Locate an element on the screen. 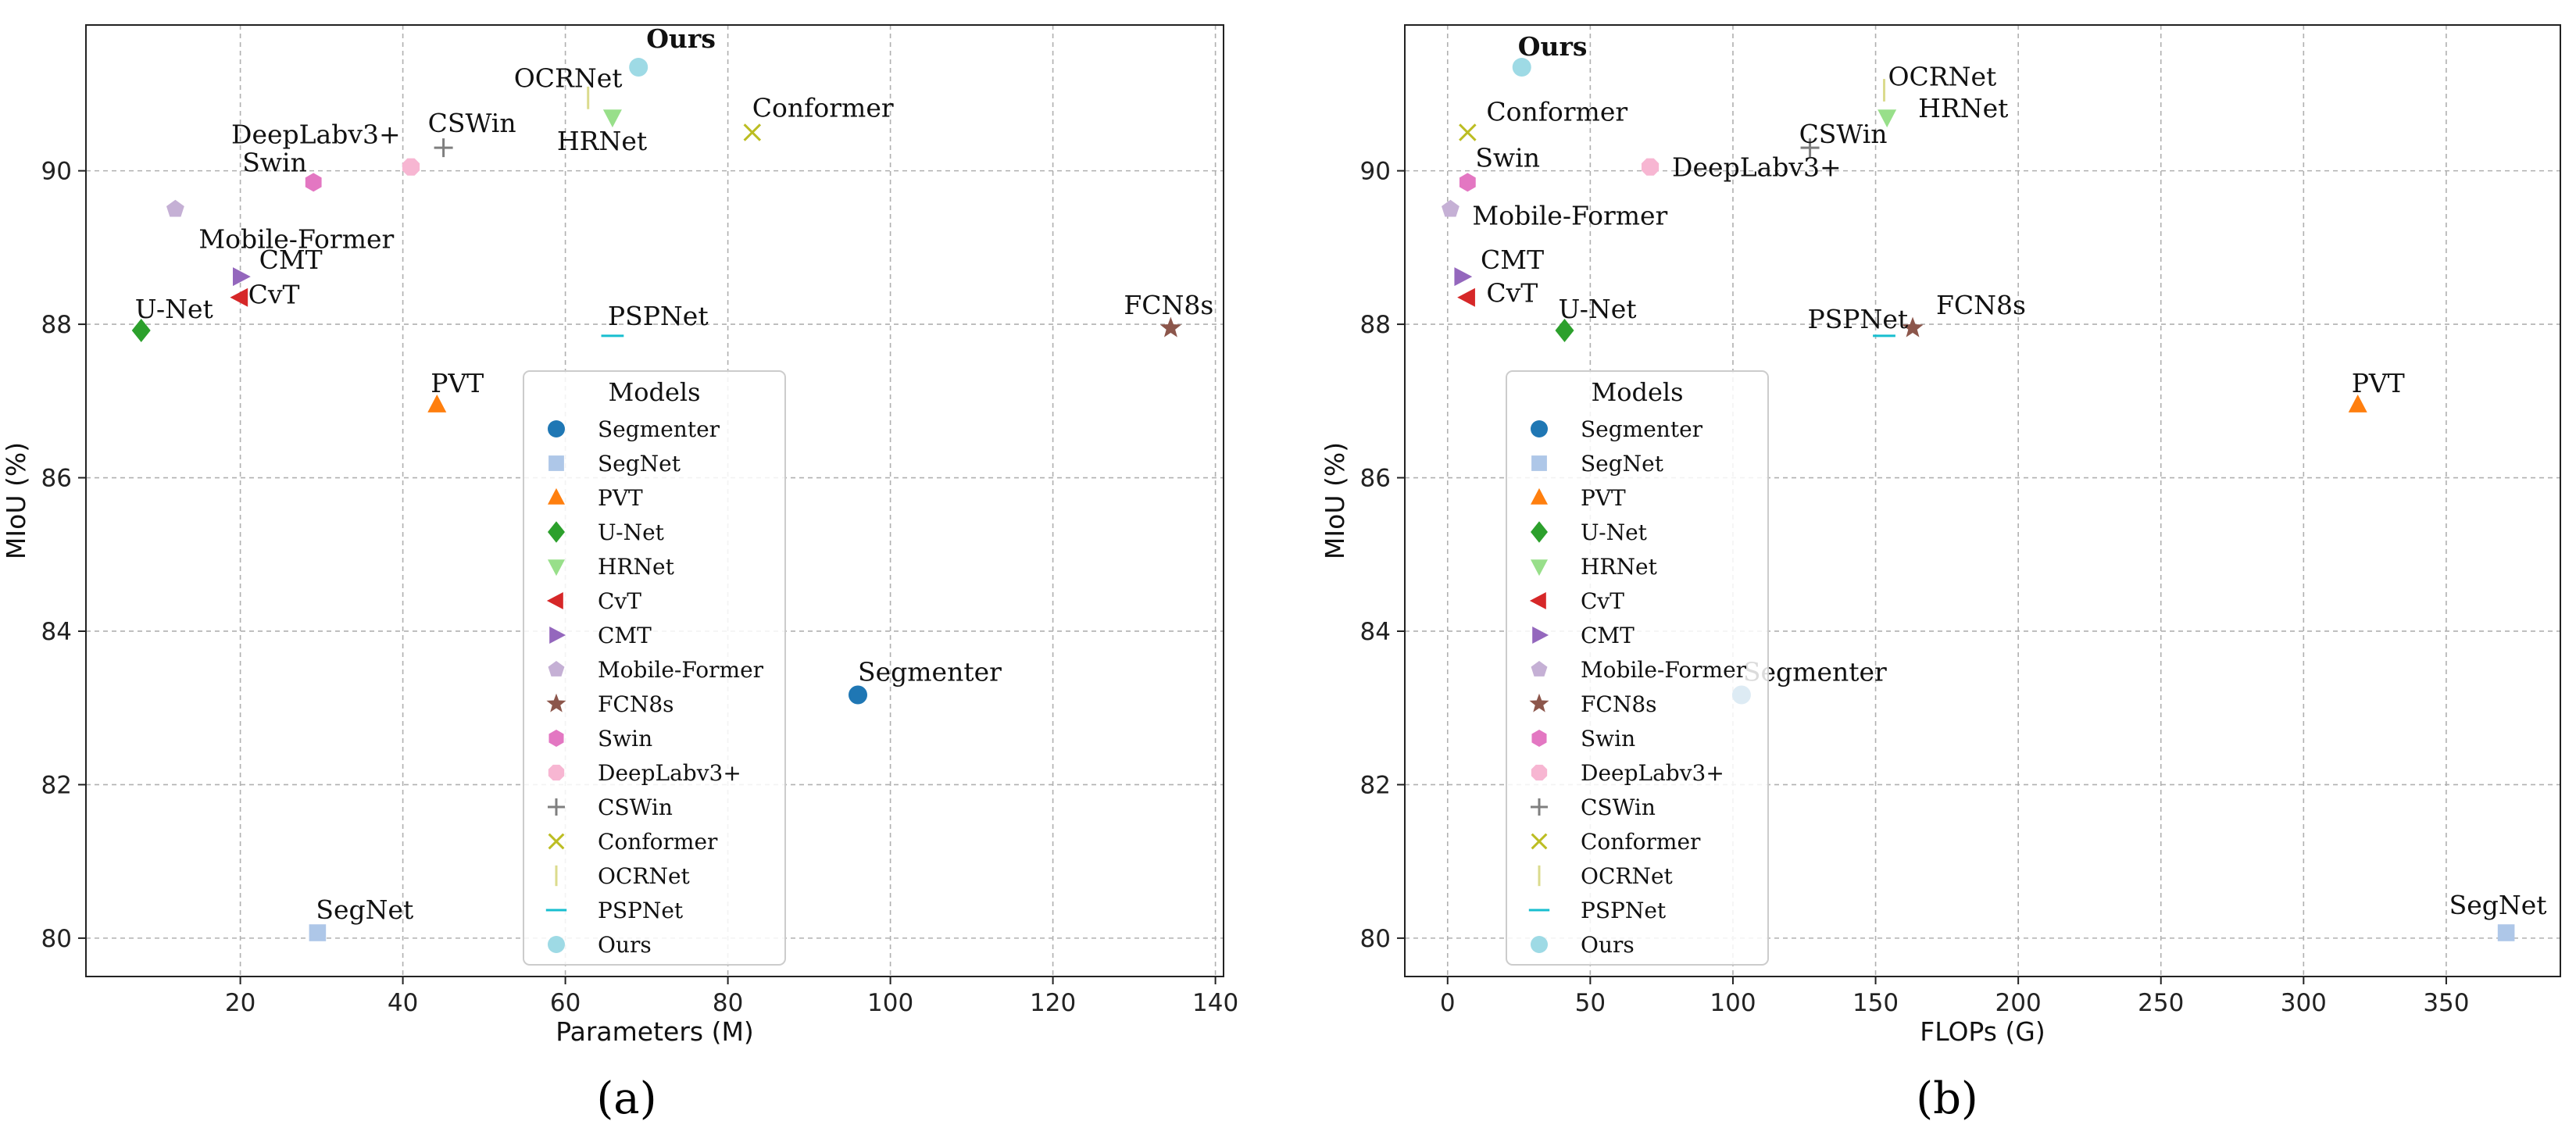 The height and width of the screenshot is (1139, 2576). point-cvt is located at coordinates (239, 297).